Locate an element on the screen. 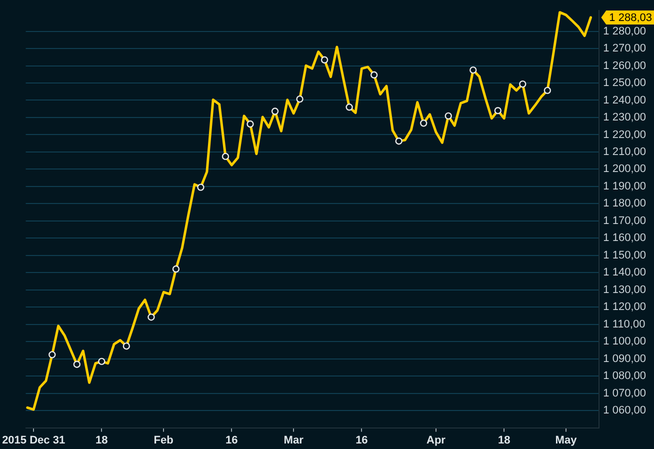  y-tick-label: 1 150,00 is located at coordinates (624, 255).